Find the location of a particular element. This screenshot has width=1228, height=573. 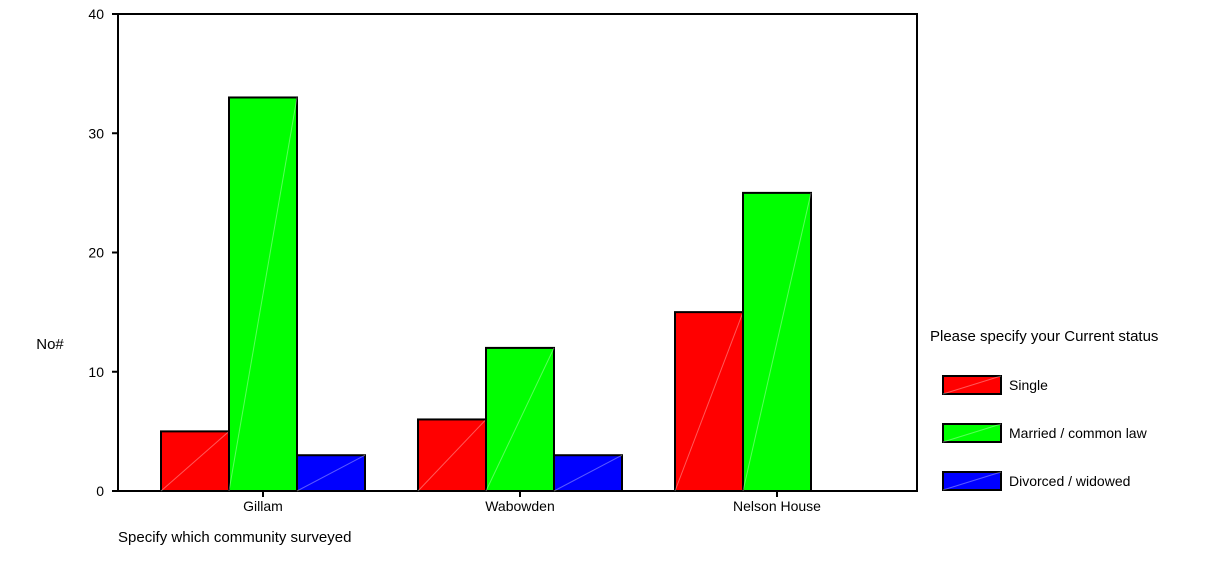

y-tick-label: 30 is located at coordinates (96, 133).